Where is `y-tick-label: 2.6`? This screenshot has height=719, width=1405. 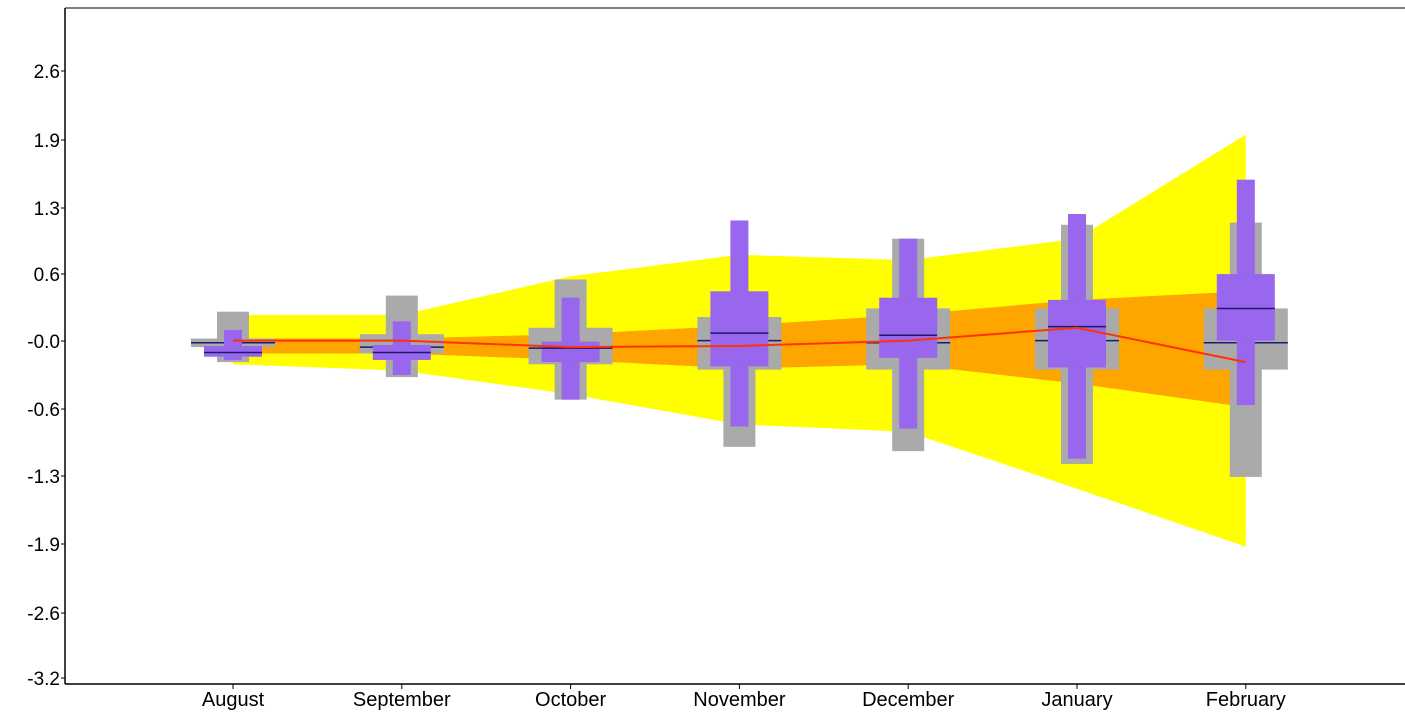 y-tick-label: 2.6 is located at coordinates (47, 72).